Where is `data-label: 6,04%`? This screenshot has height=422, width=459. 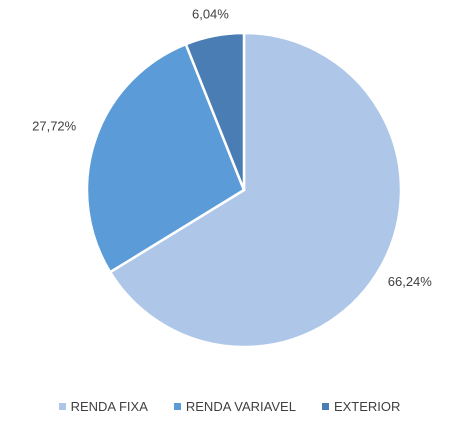 data-label: 6,04% is located at coordinates (210, 14).